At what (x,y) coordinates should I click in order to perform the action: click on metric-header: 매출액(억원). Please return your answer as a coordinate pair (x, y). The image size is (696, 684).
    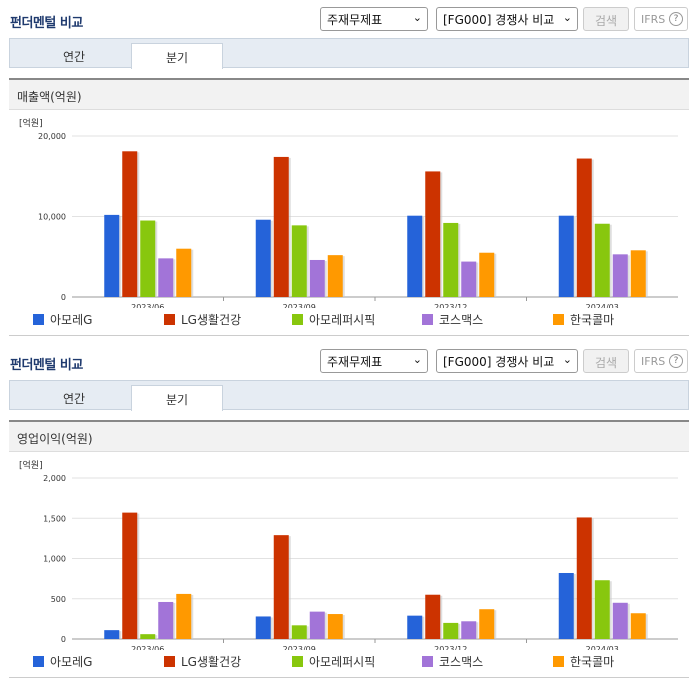
    Looking at the image, I should click on (349, 94).